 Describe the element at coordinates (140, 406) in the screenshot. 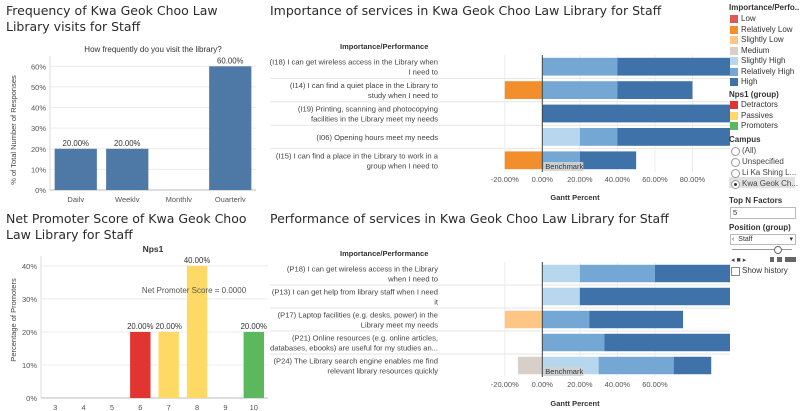

I see `nps-x-tick: 6` at that location.